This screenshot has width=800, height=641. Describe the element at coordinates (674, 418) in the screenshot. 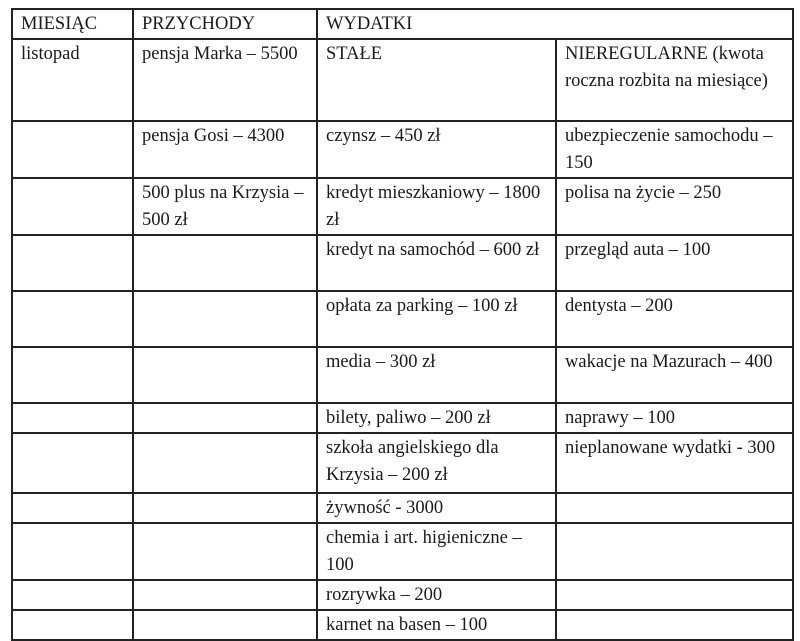

I see `irregular-expense-cell: naprawy – 100` at that location.